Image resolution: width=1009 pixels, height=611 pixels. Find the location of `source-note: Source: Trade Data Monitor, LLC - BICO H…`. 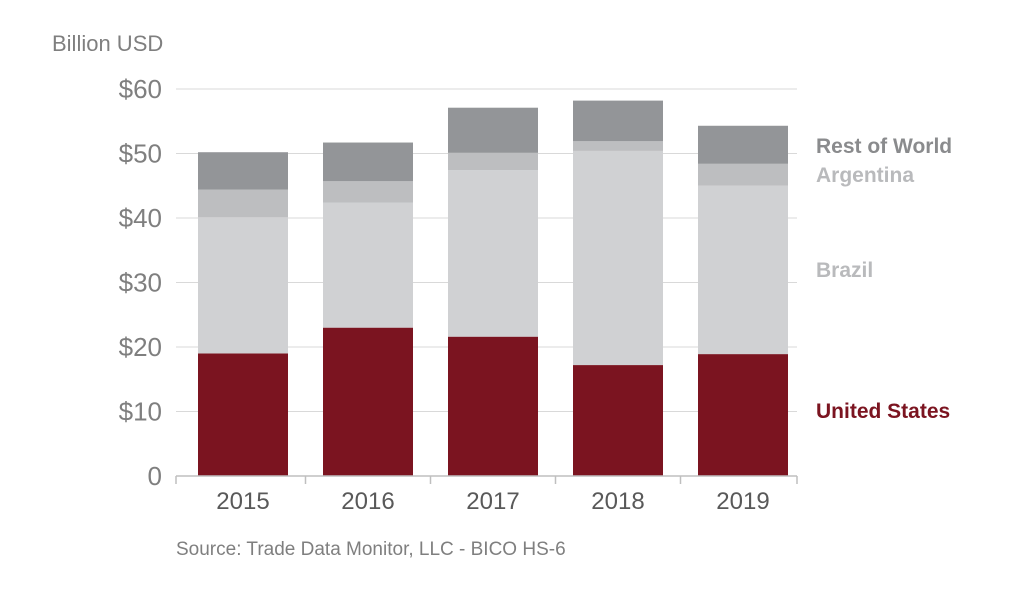

source-note: Source: Trade Data Monitor, LLC - BICO H… is located at coordinates (371, 549).